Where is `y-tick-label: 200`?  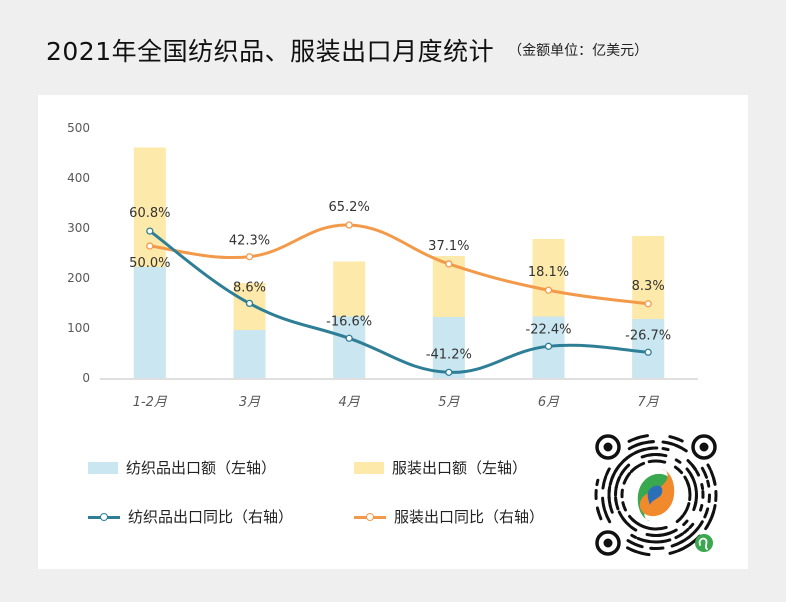 y-tick-label: 200 is located at coordinates (78, 278).